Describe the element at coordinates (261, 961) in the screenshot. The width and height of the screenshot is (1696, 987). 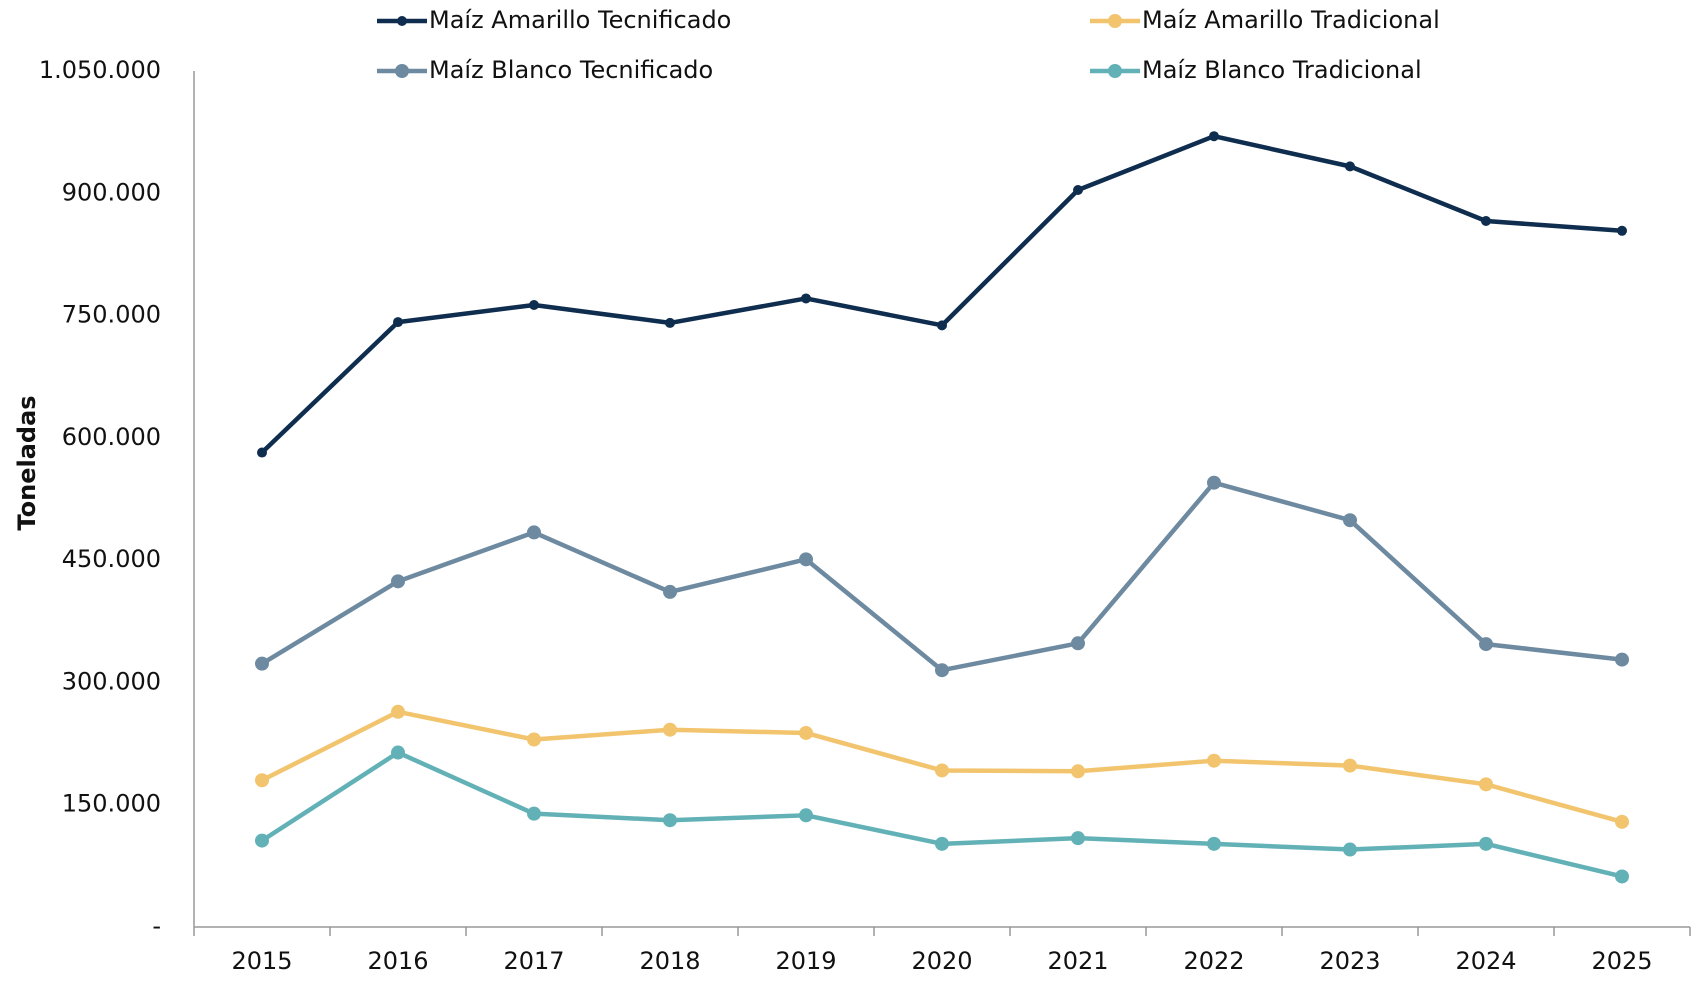
I see `x-tick-label: 2015` at that location.